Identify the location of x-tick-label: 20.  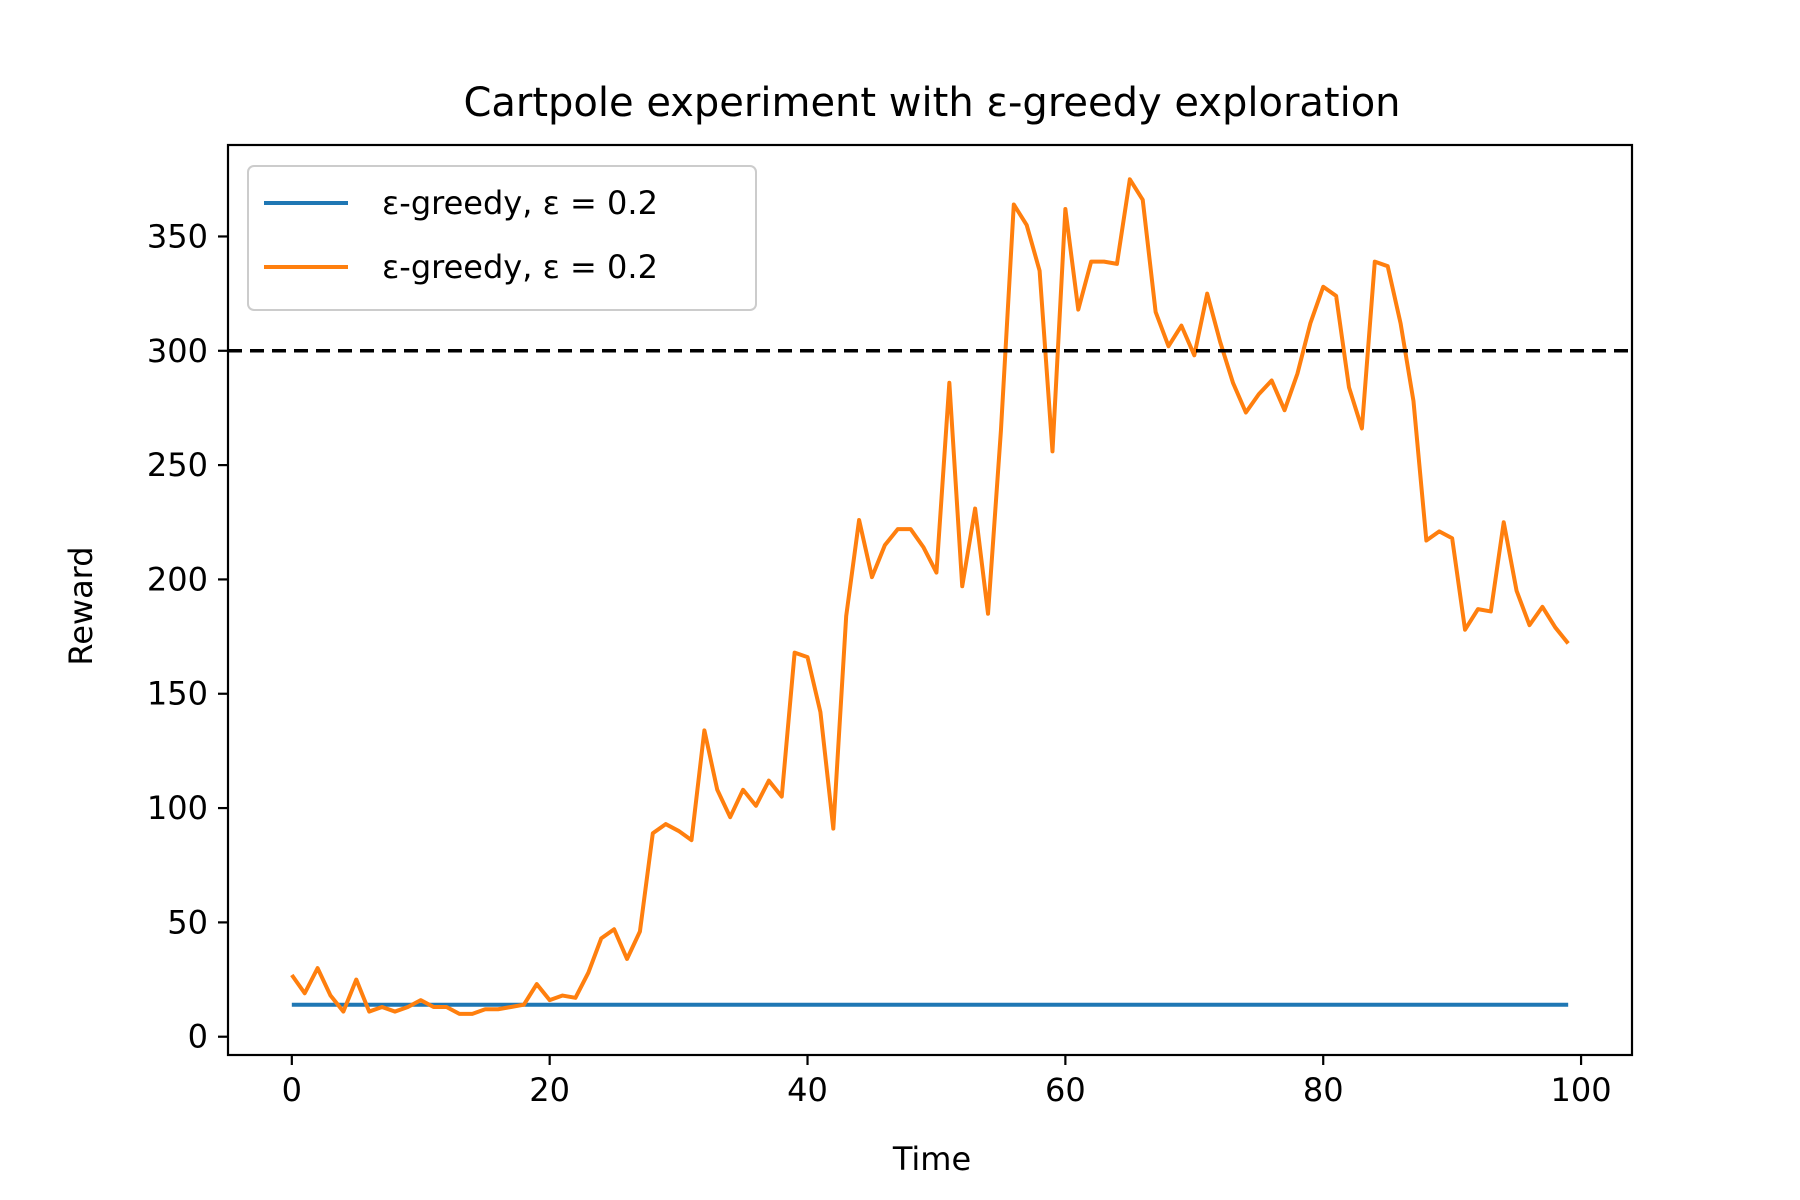
(549, 1090).